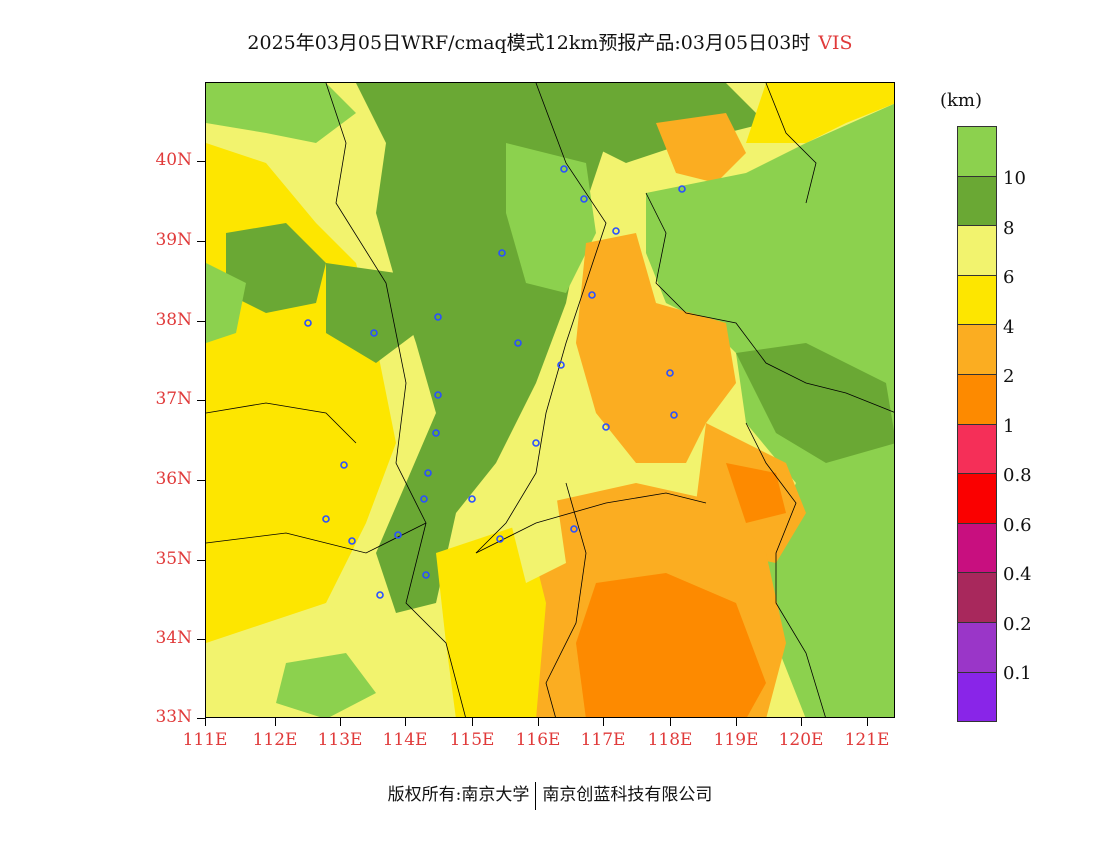 The width and height of the screenshot is (1100, 850). Describe the element at coordinates (1009, 426) in the screenshot. I see `legend-label: 1` at that location.